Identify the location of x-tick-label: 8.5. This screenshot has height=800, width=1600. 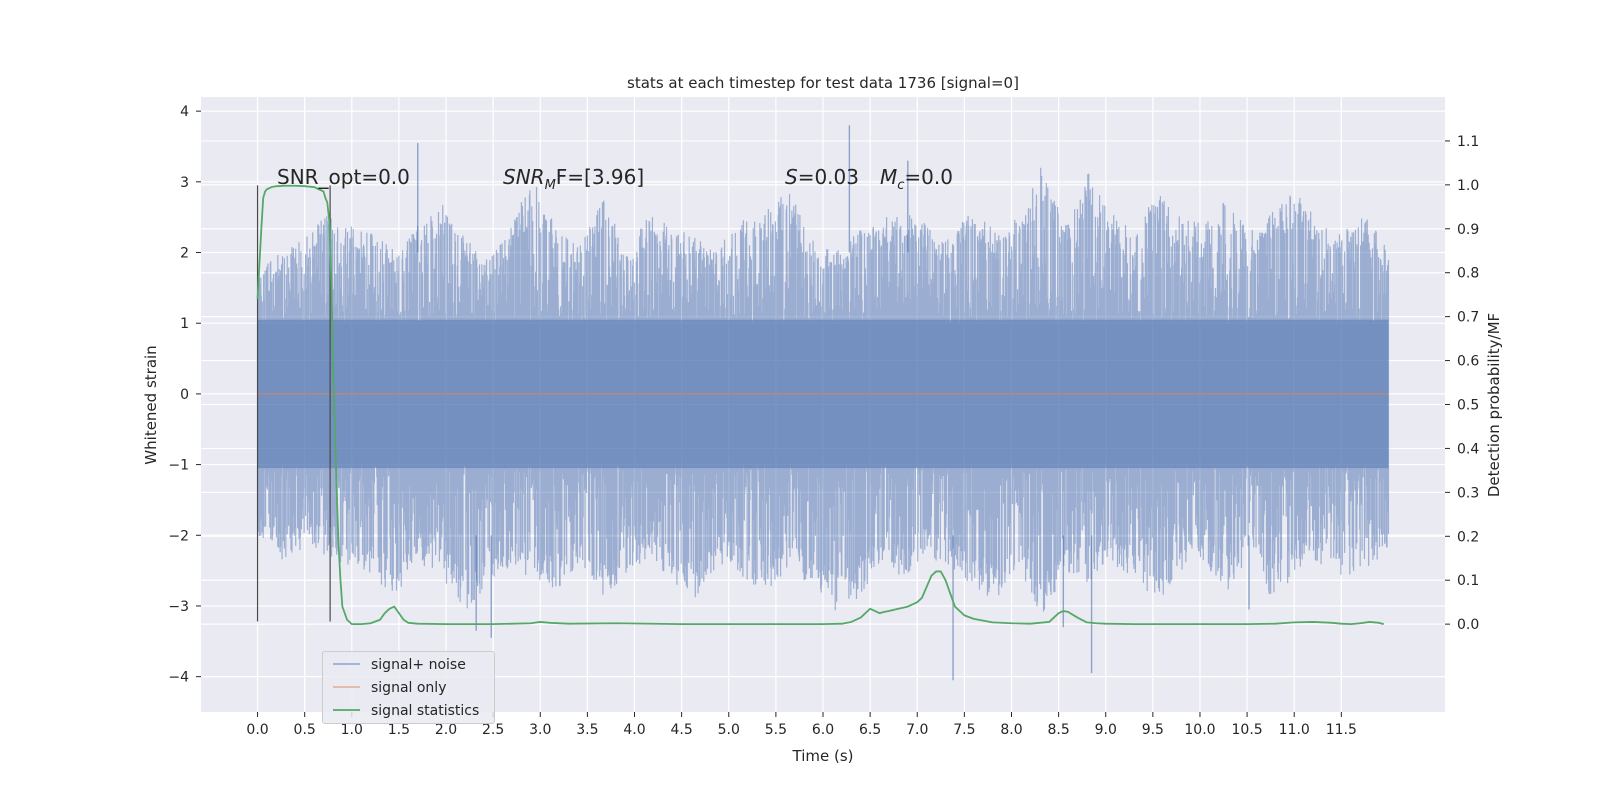
(1058, 730).